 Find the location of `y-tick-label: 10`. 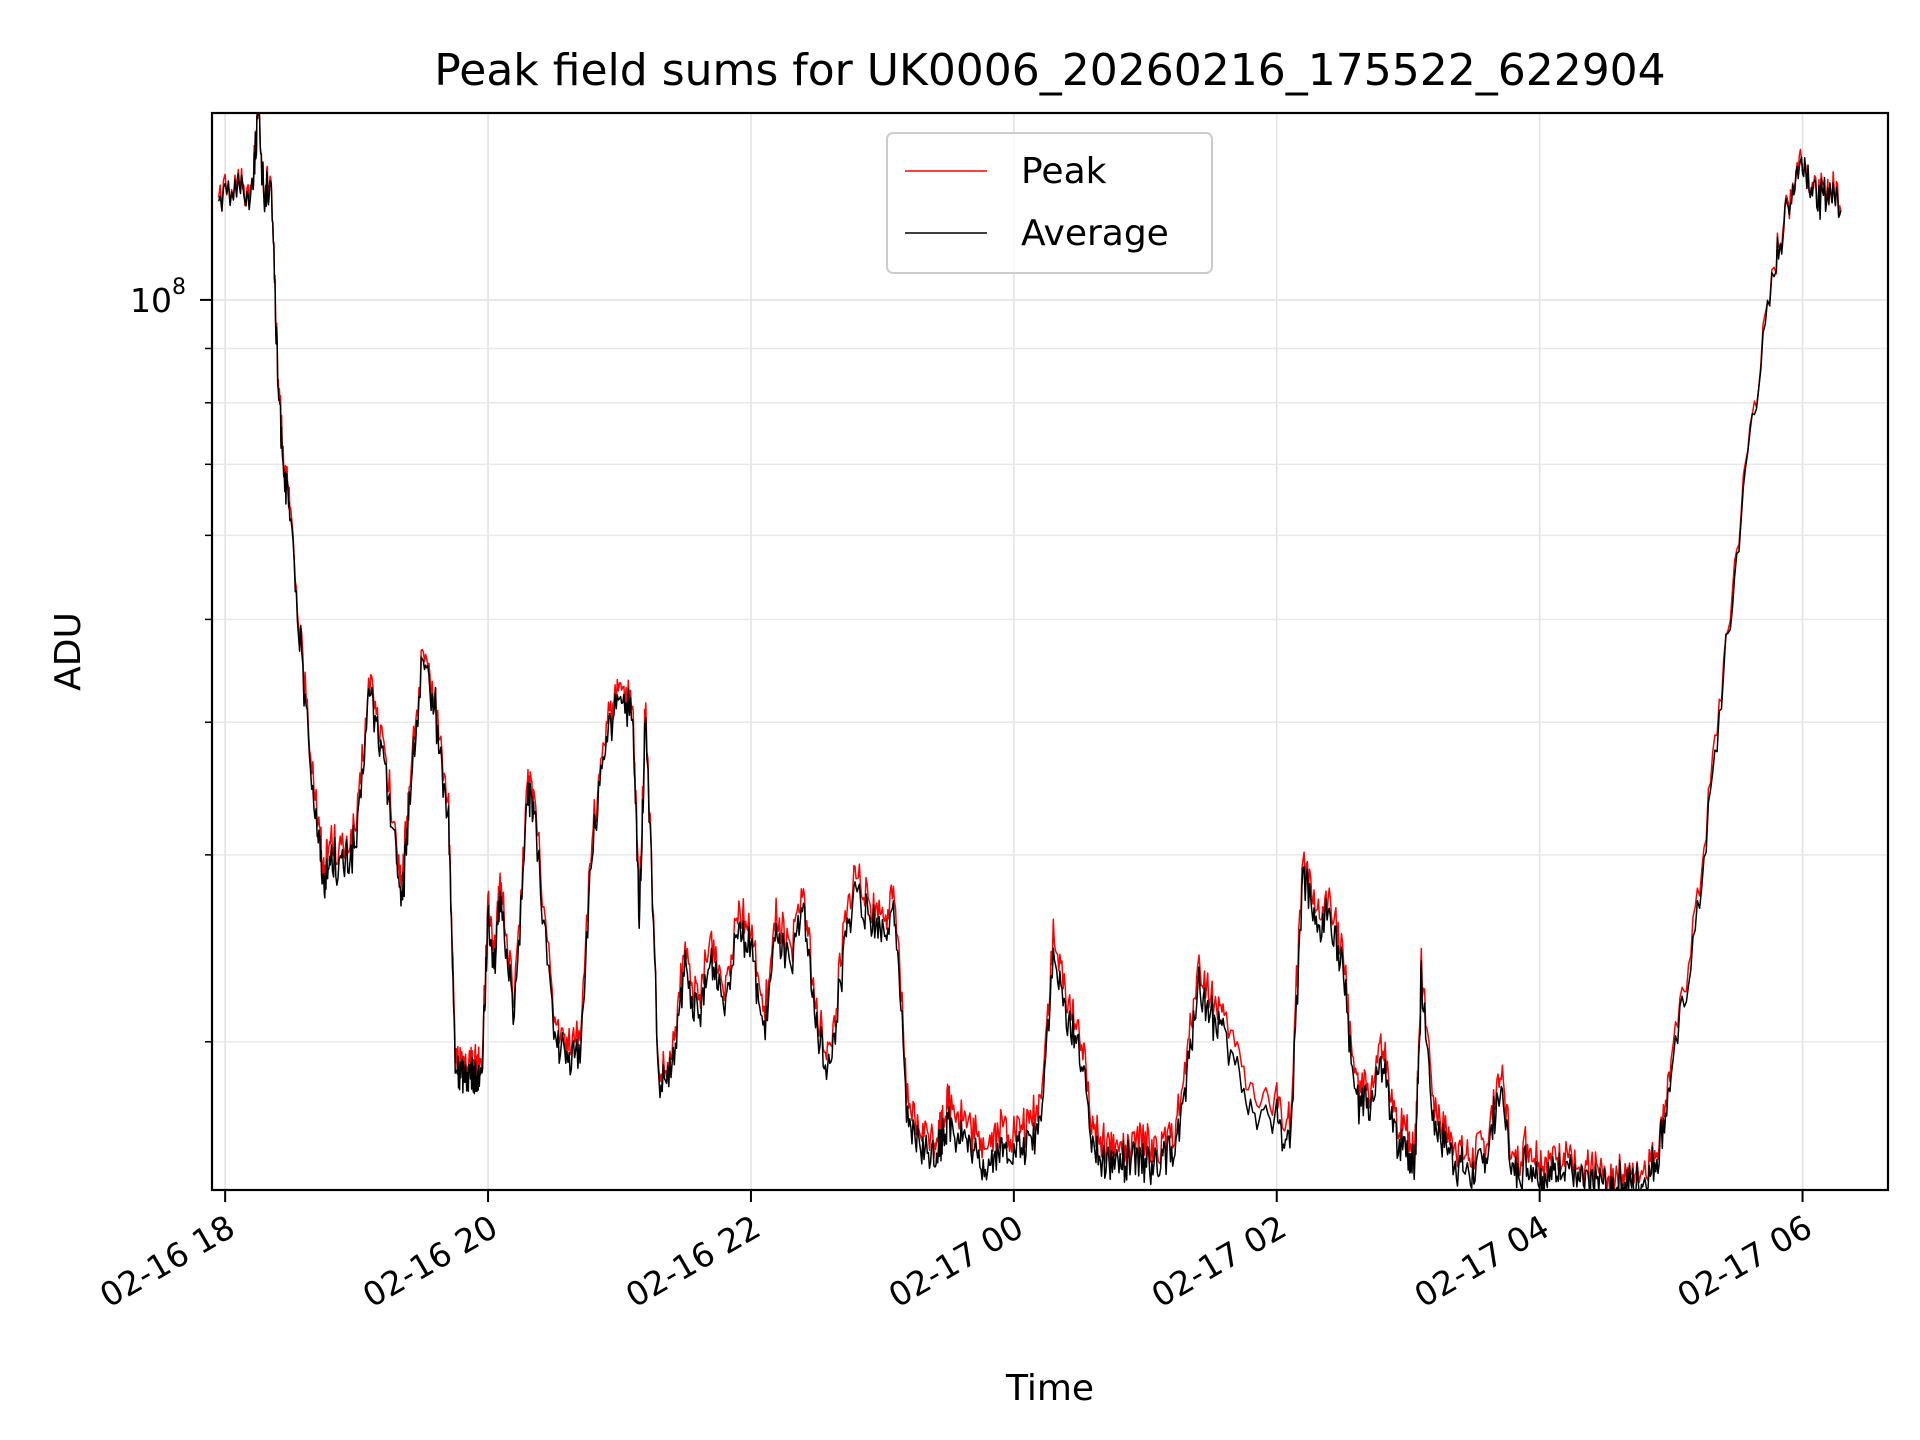

y-tick-label: 10 is located at coordinates (151, 300).